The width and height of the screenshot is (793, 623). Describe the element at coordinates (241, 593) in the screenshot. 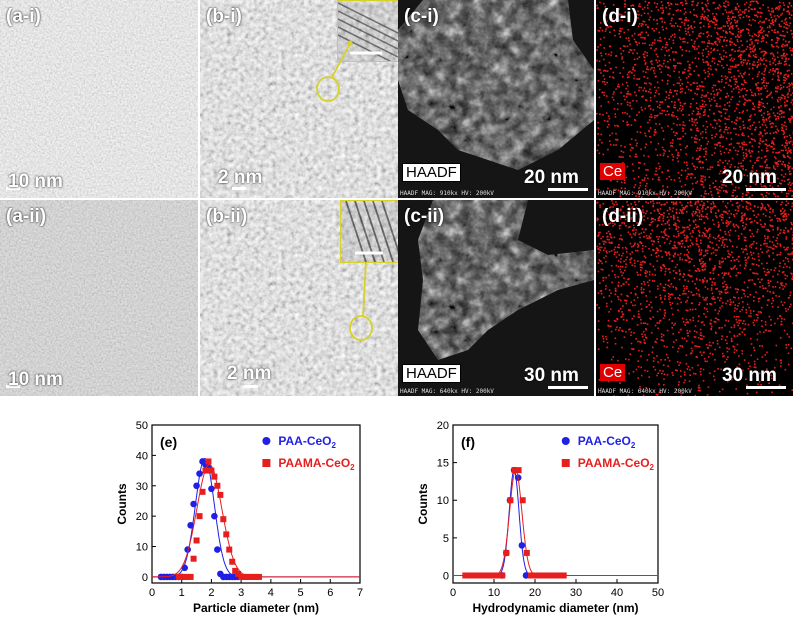

I see `x-tick-label: 3` at that location.